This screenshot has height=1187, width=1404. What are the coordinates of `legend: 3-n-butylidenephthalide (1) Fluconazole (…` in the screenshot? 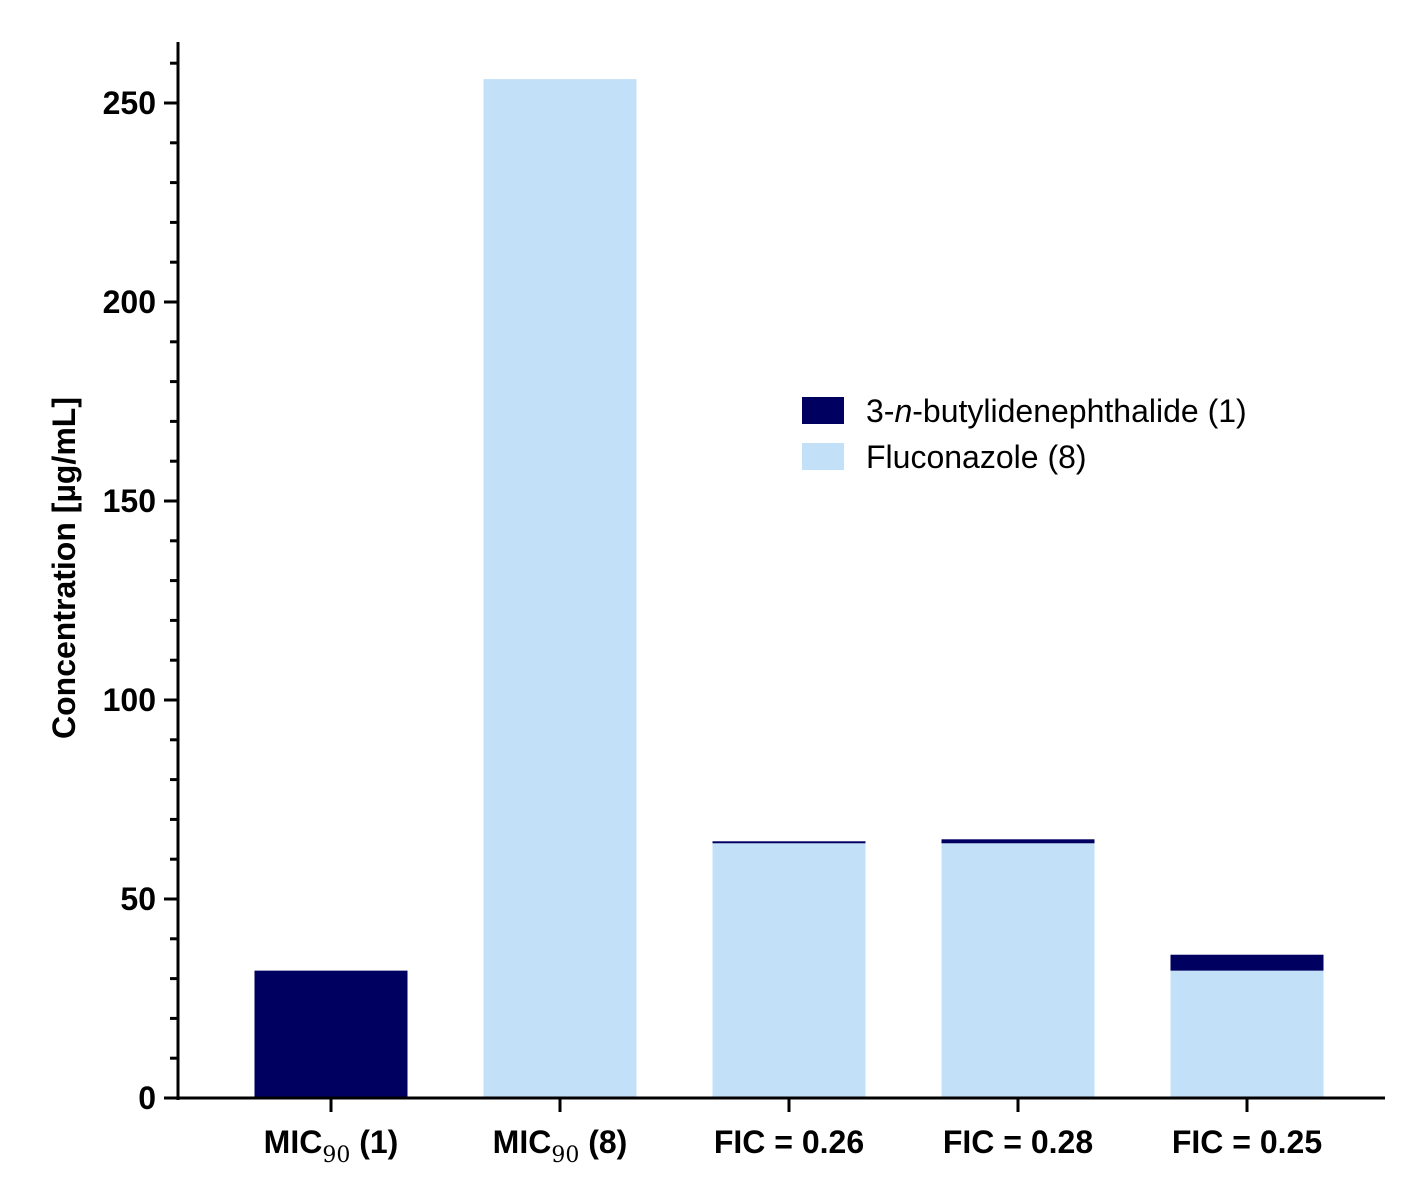 It's located at (1024, 434).